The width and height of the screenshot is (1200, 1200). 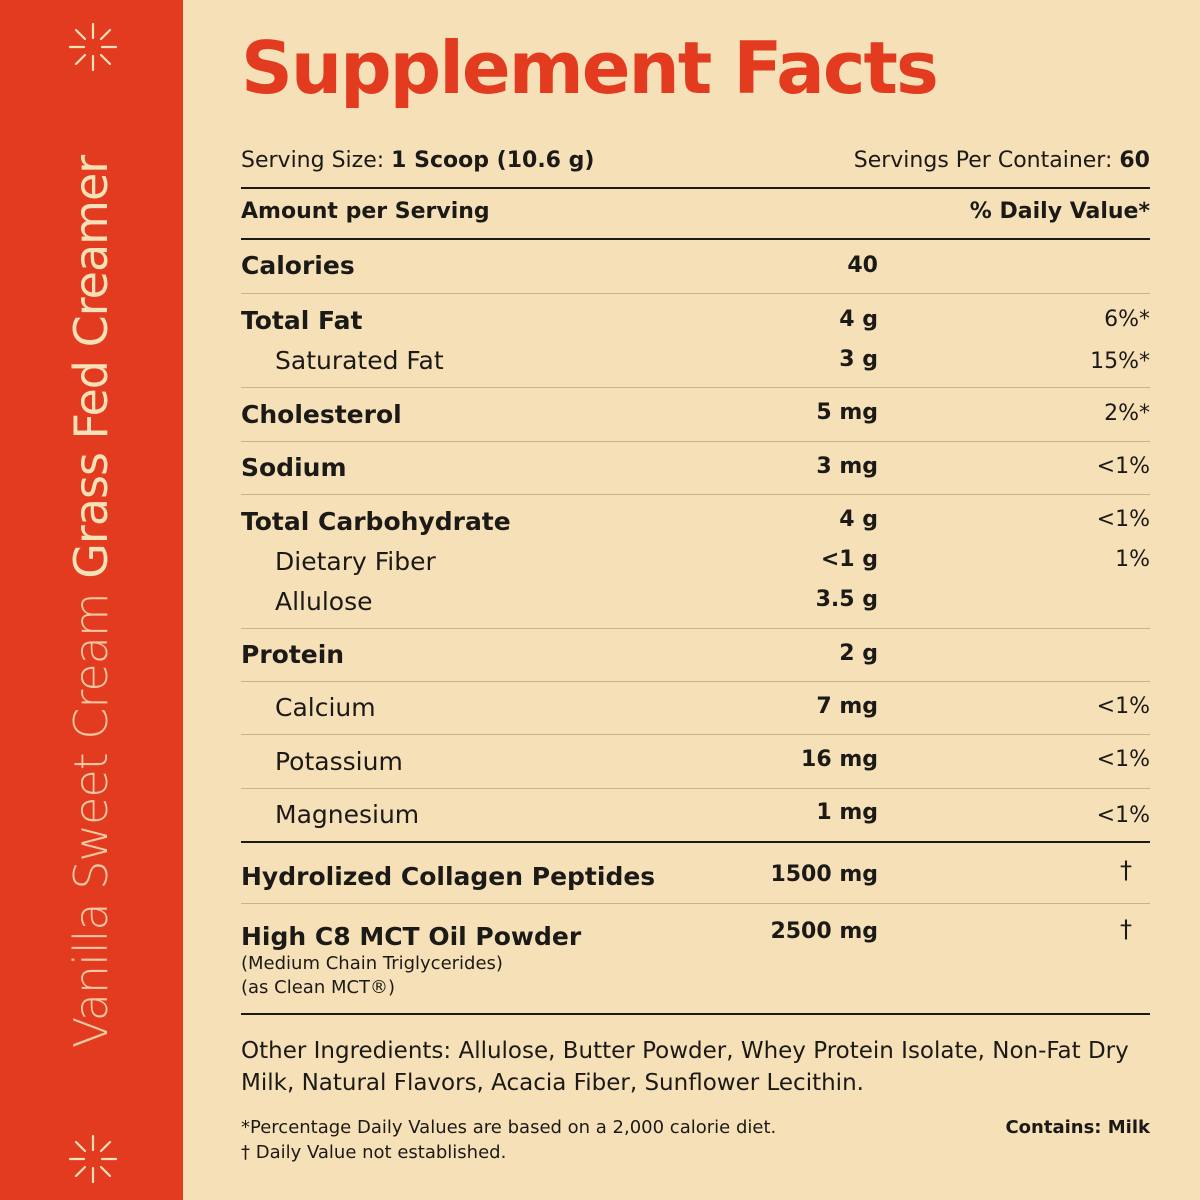 What do you see at coordinates (448, 876) in the screenshot?
I see `nutrient-name: Hydrolized Collagen Peptides` at bounding box center [448, 876].